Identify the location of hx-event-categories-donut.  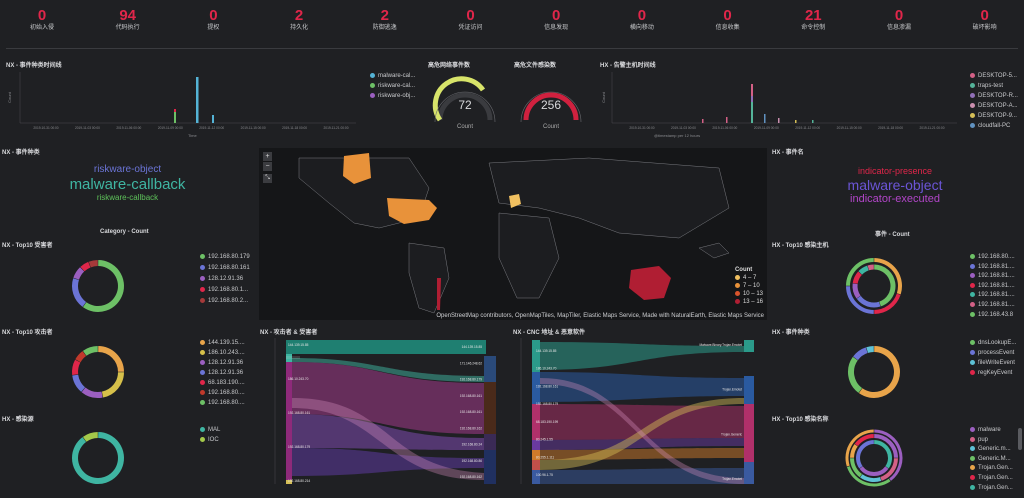
(874, 372).